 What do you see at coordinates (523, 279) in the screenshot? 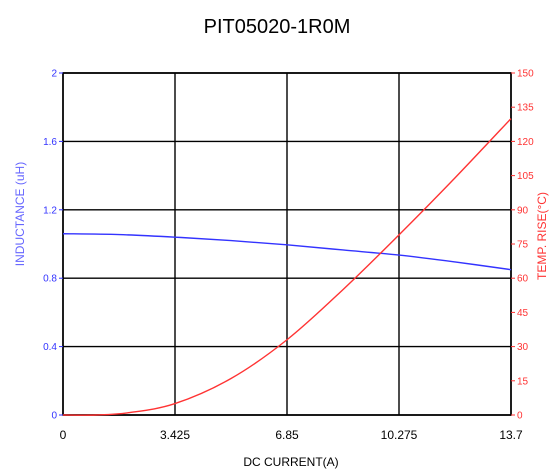
I see `y-right-tick-label: 60` at bounding box center [523, 279].